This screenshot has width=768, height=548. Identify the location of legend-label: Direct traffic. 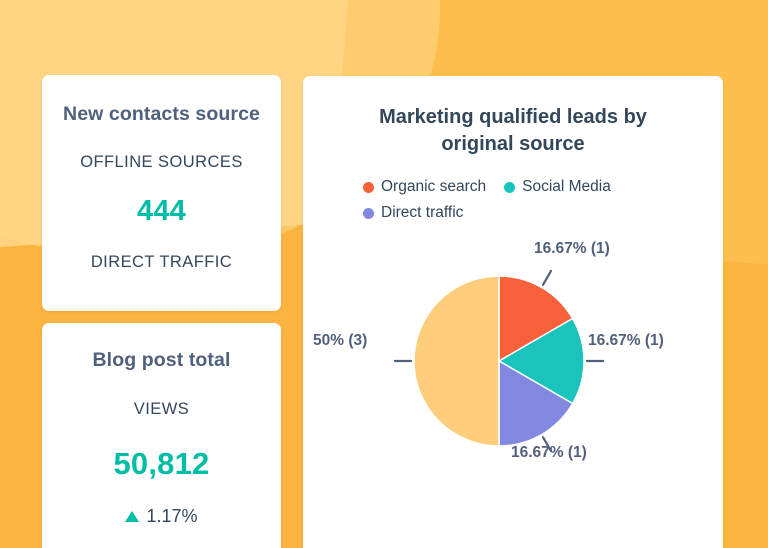
(422, 213).